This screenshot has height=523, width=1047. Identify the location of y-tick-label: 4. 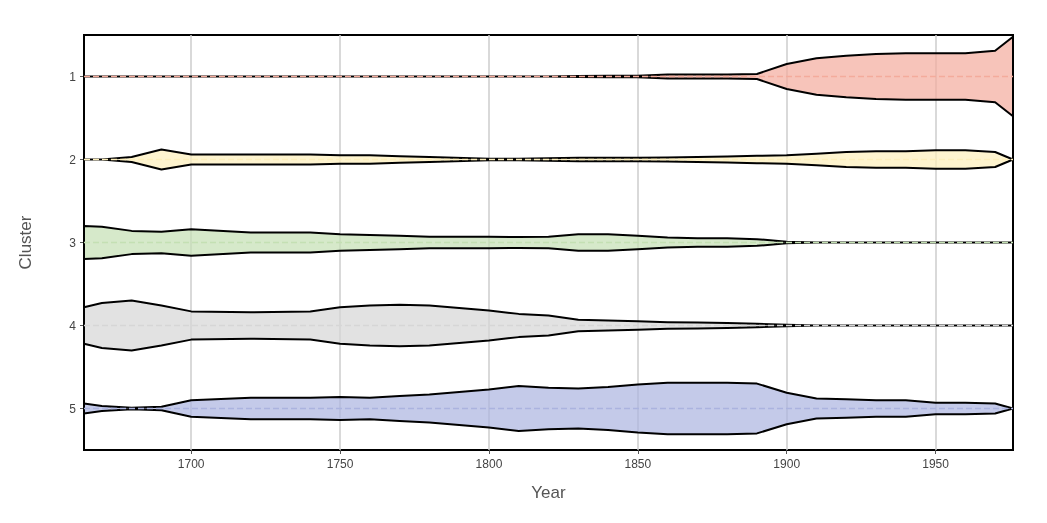
(73, 325).